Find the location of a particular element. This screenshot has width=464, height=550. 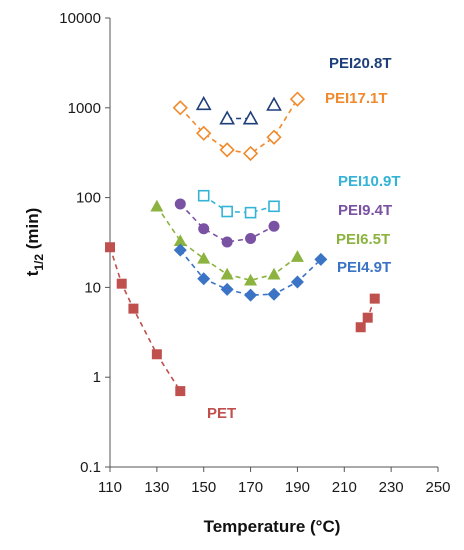

y-tick-label: 10000 is located at coordinates (80, 18).